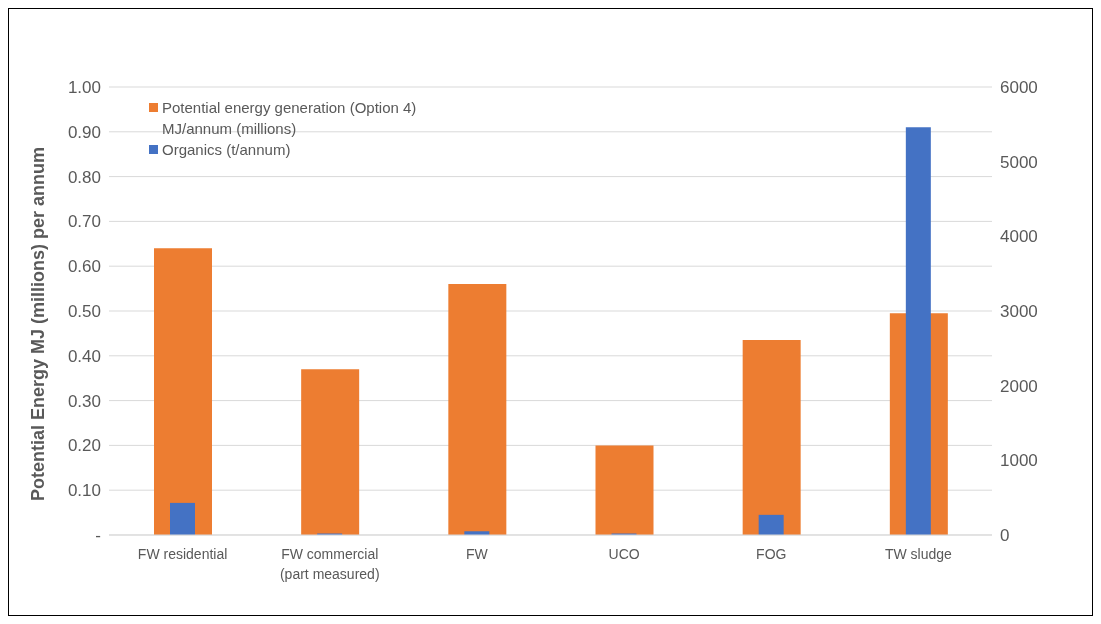 The image size is (1101, 624). I want to click on y-tick-label: 0.20, so click(84, 446).